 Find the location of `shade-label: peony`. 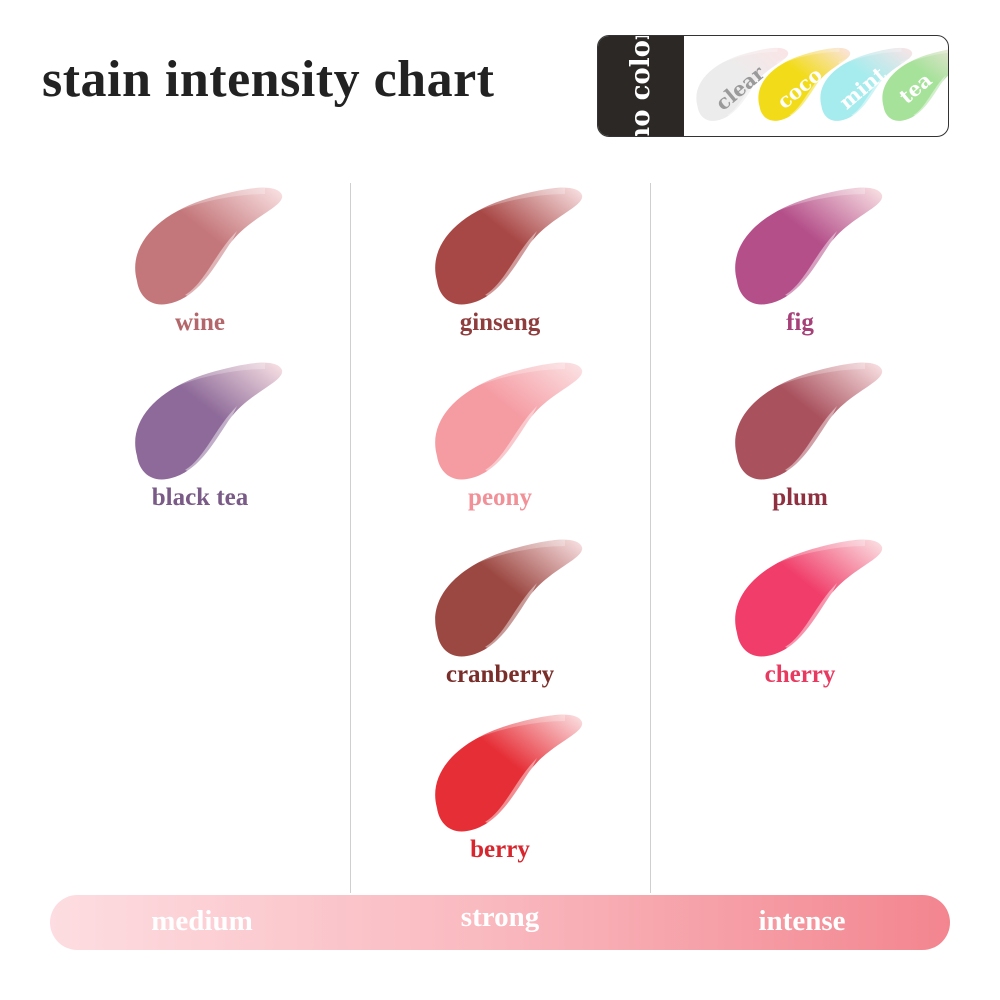

shade-label: peony is located at coordinates (500, 497).